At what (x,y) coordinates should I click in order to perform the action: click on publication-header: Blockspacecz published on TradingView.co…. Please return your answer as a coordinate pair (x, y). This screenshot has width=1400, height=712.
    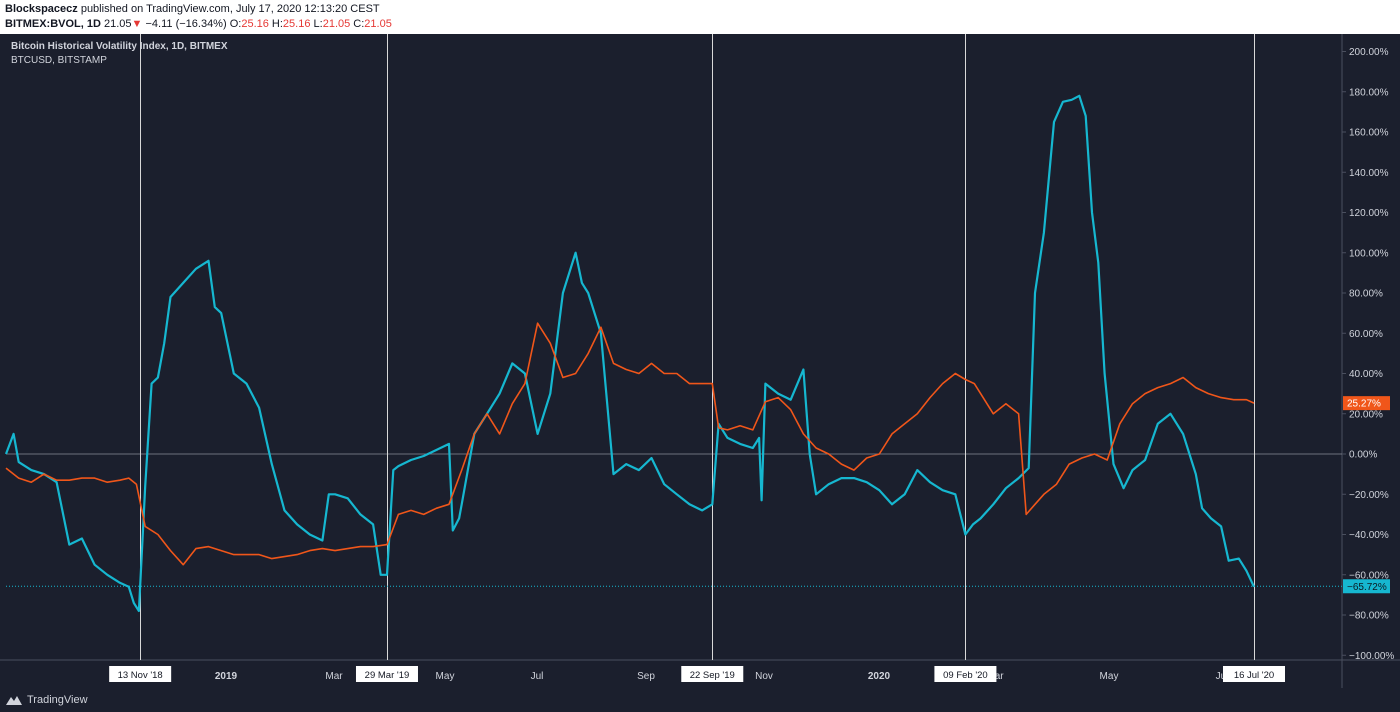
    Looking at the image, I should click on (700, 17).